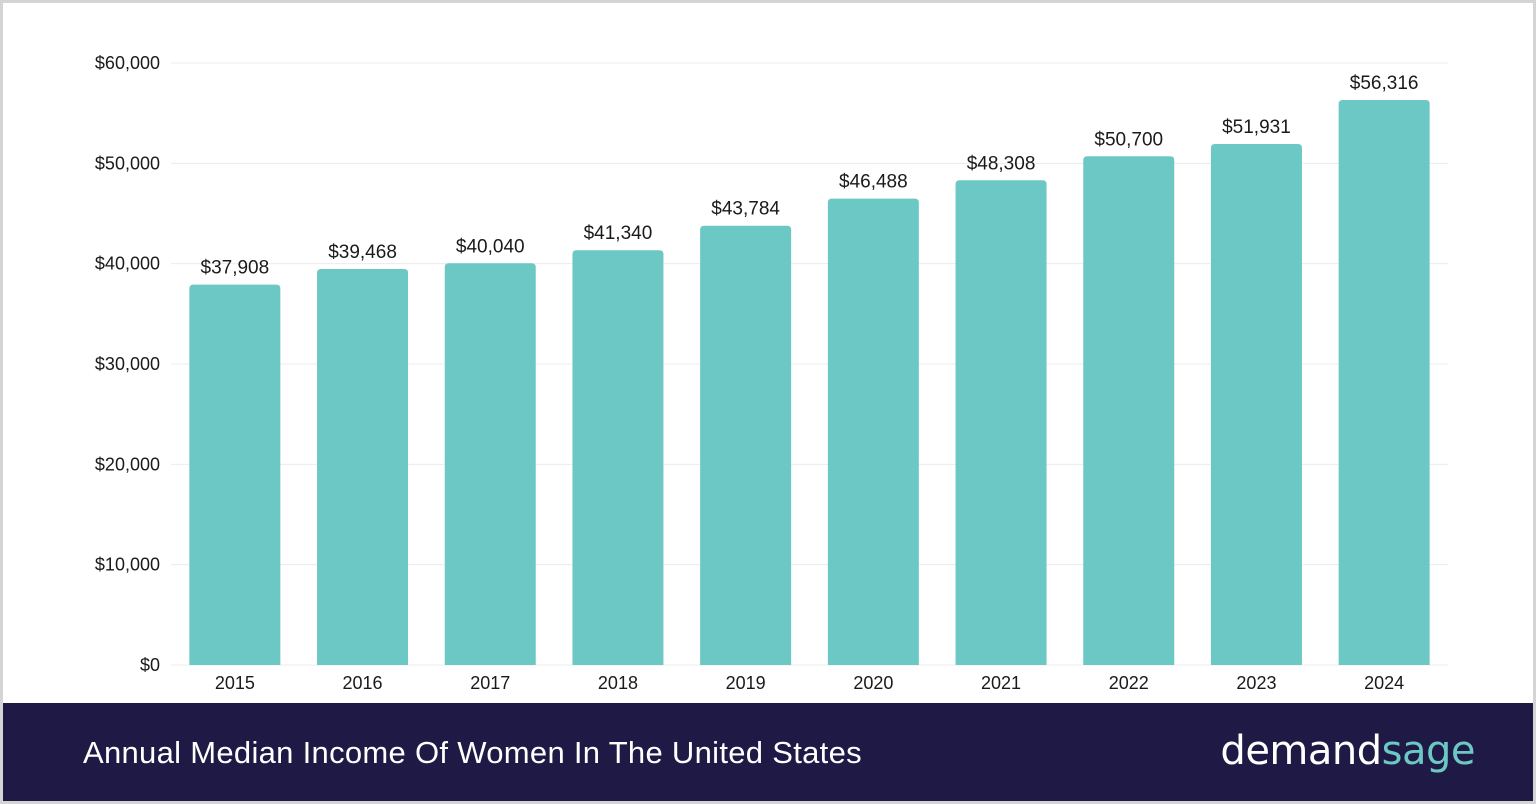  I want to click on x-tick-label: 2021, so click(1001, 683).